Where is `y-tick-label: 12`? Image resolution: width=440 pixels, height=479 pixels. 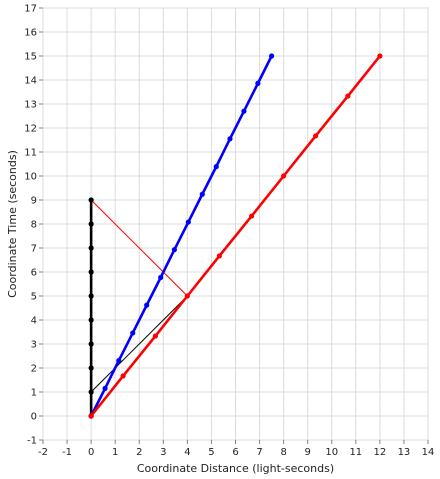
y-tick-label: 12 is located at coordinates (30, 129).